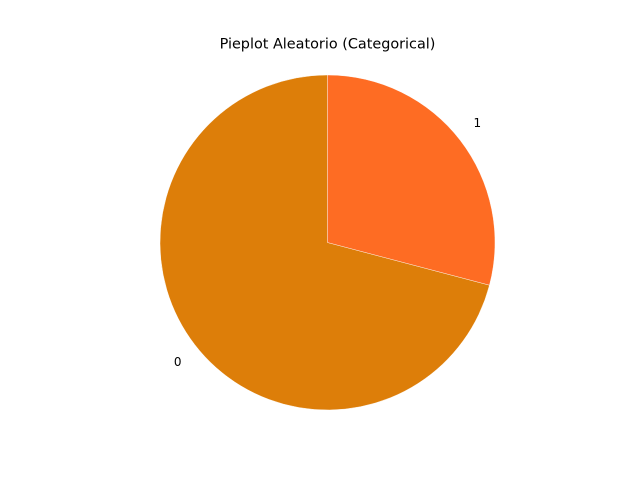  I want to click on pie-label-0: 0, so click(178, 362).